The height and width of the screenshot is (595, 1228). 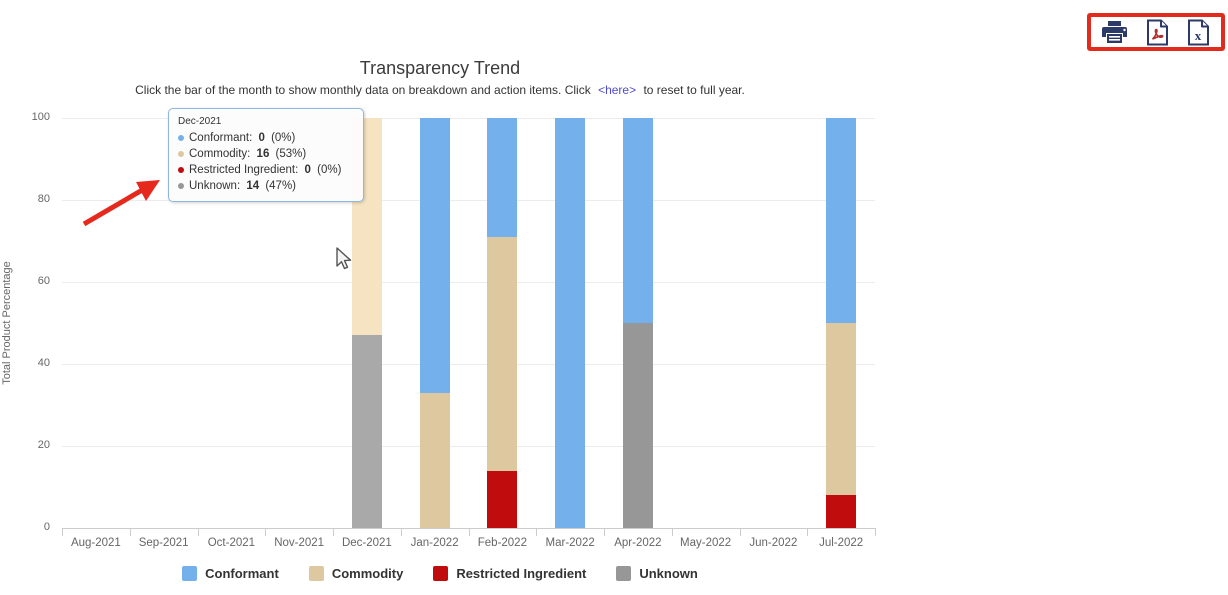 What do you see at coordinates (841, 220) in the screenshot?
I see `bar-segment-conformant-jul-2022` at bounding box center [841, 220].